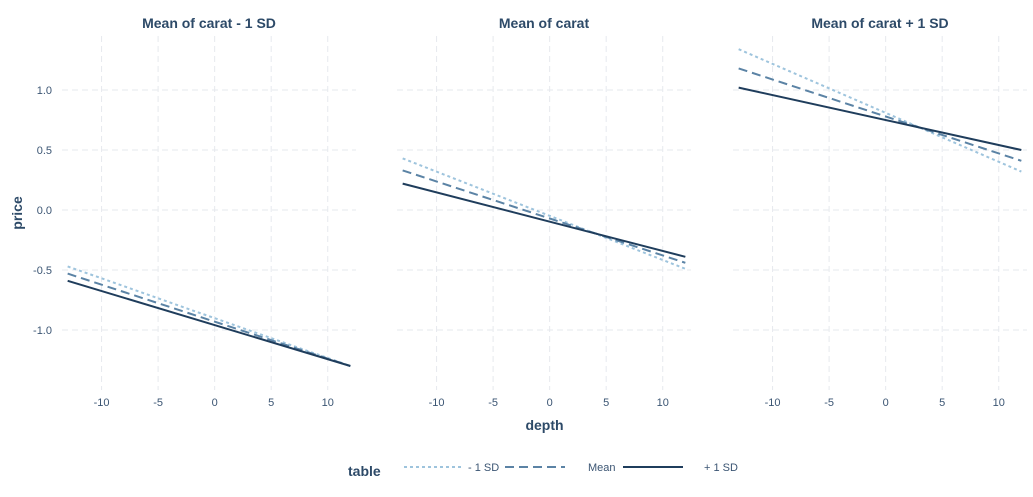 This screenshot has width=1033, height=497. What do you see at coordinates (44, 91) in the screenshot?
I see `y-tick-label: 1.0` at bounding box center [44, 91].